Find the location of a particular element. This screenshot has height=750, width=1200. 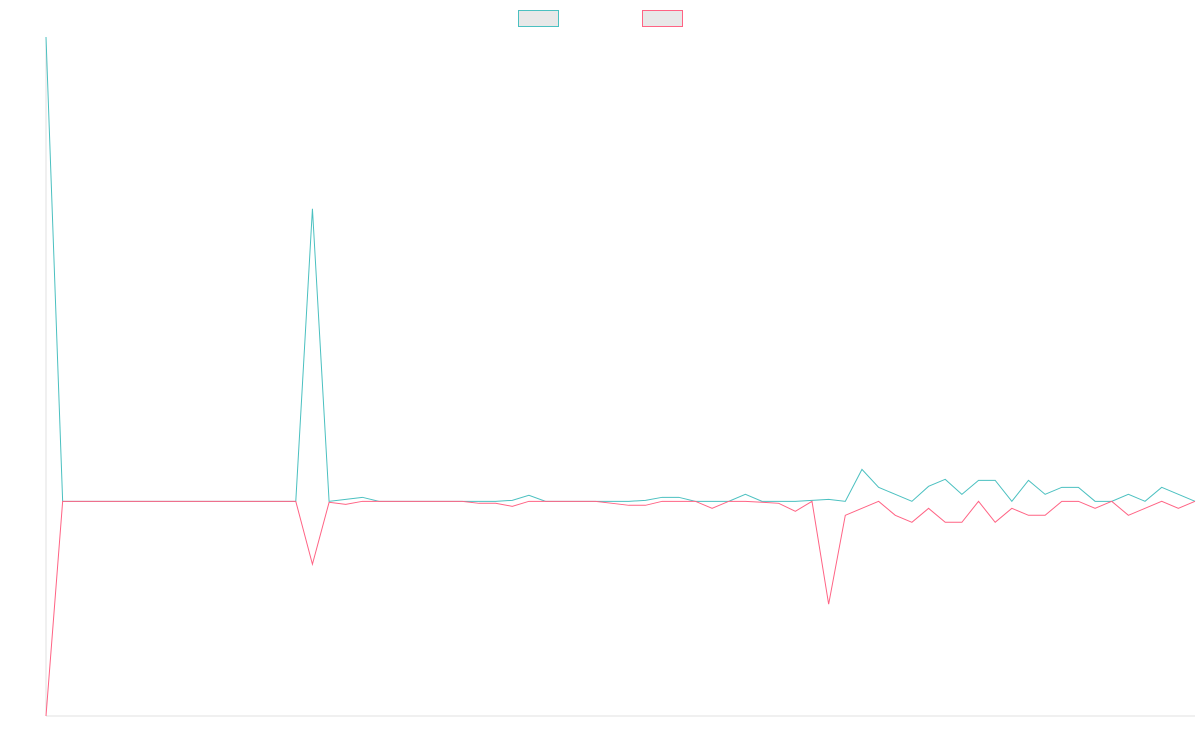

legend is located at coordinates (600, 18).